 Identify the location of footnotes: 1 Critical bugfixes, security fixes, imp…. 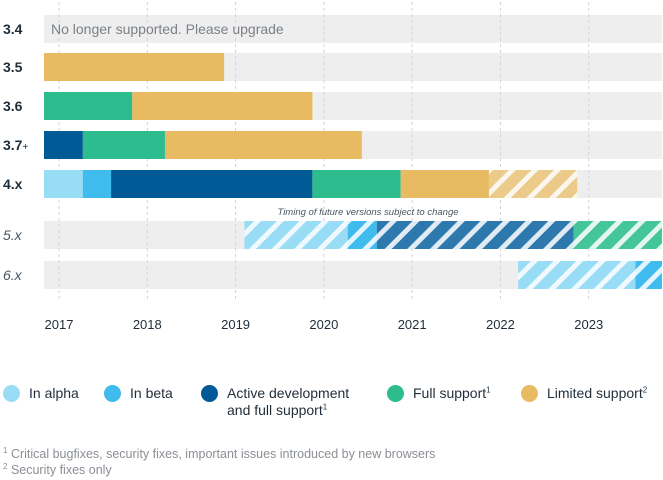
(219, 462).